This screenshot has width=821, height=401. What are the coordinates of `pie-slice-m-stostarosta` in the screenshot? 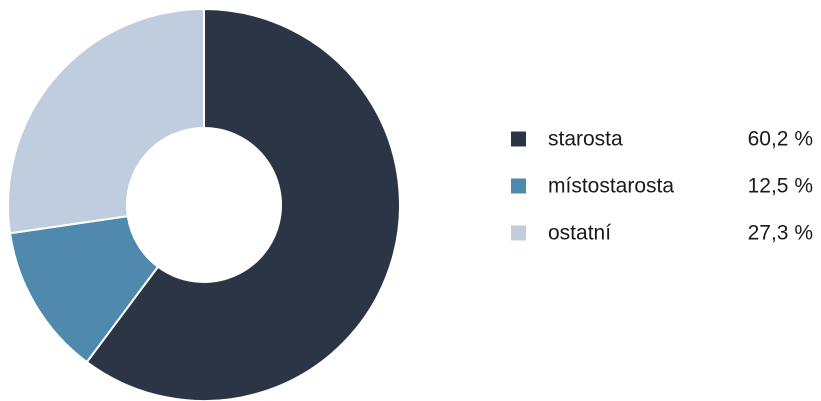 It's located at (84, 289).